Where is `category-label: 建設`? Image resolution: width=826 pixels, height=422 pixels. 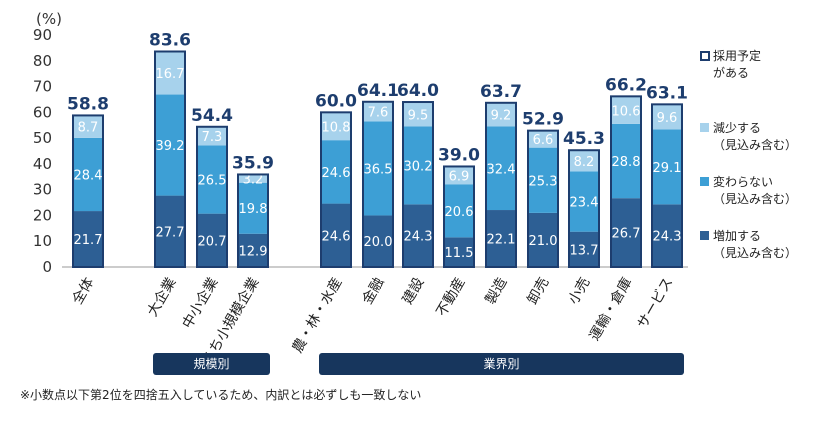
category-label: 建設 is located at coordinates (414, 291).